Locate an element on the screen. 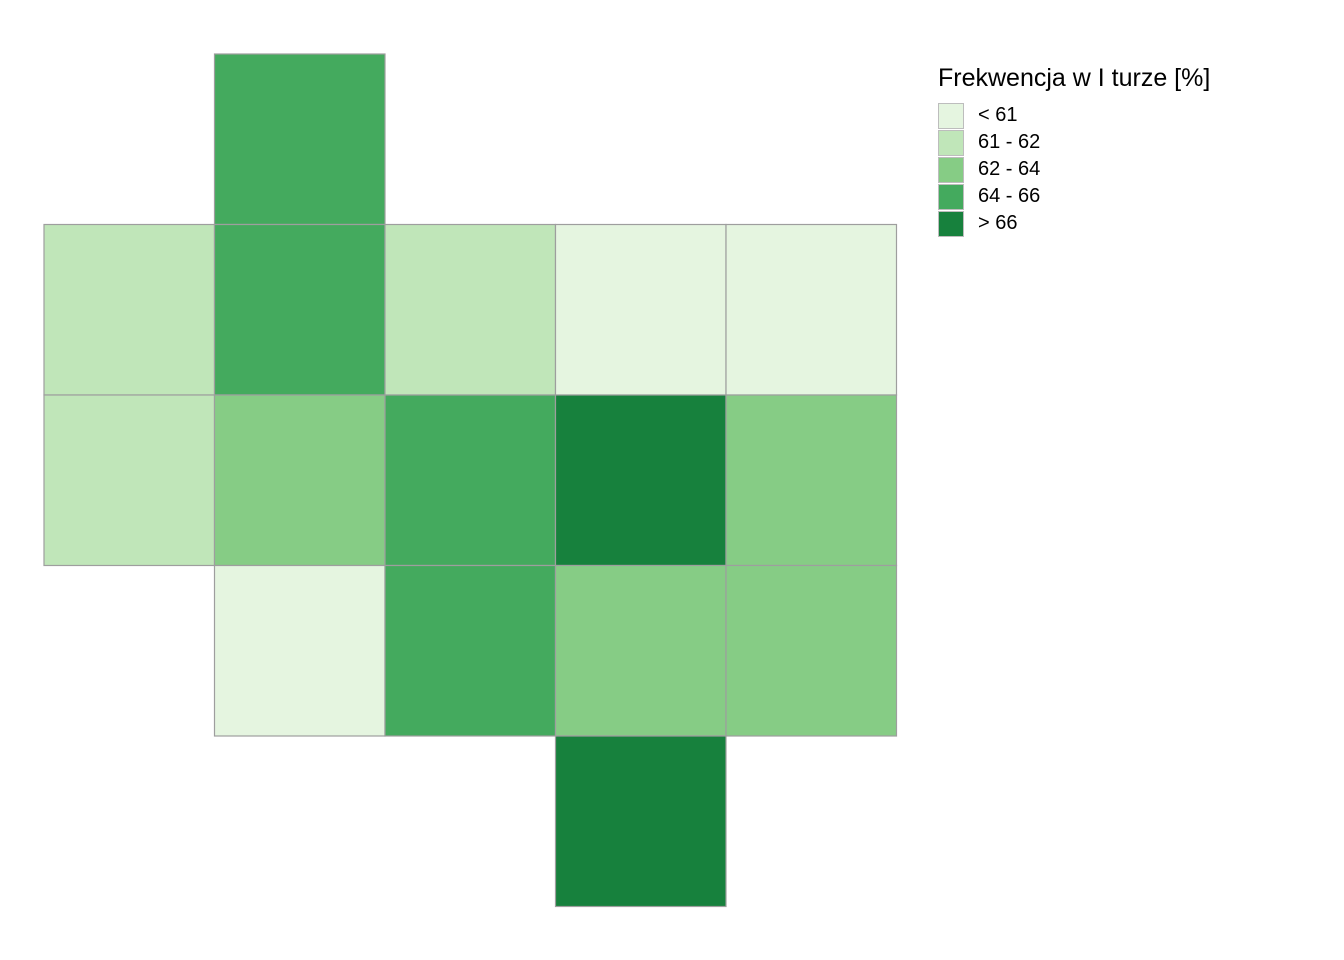  legend-label: 64 - 66 is located at coordinates (1009, 196).